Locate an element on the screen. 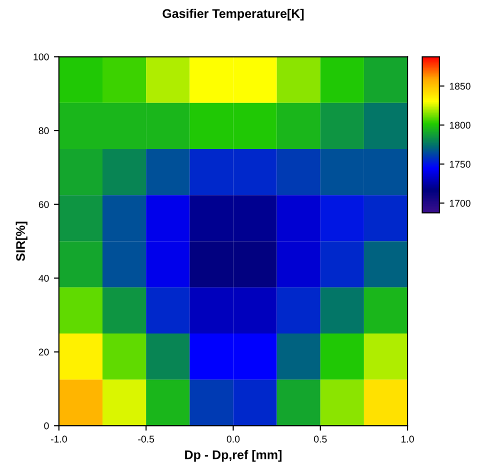  y-tick-label: 100 is located at coordinates (41, 56).